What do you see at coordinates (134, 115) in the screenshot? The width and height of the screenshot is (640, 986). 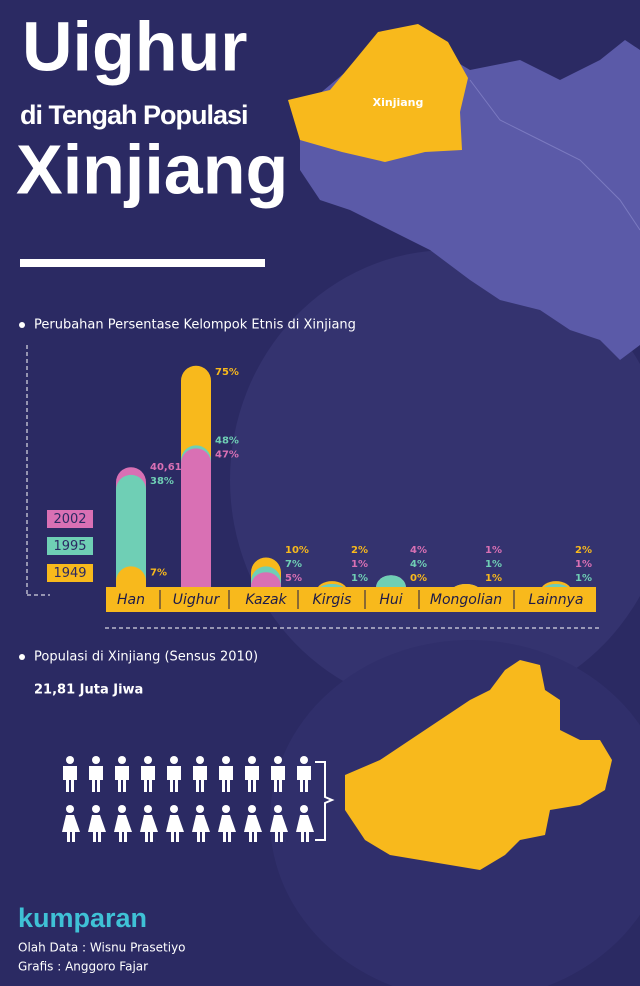 I see `title-line: di Tengah Populasi` at bounding box center [134, 115].